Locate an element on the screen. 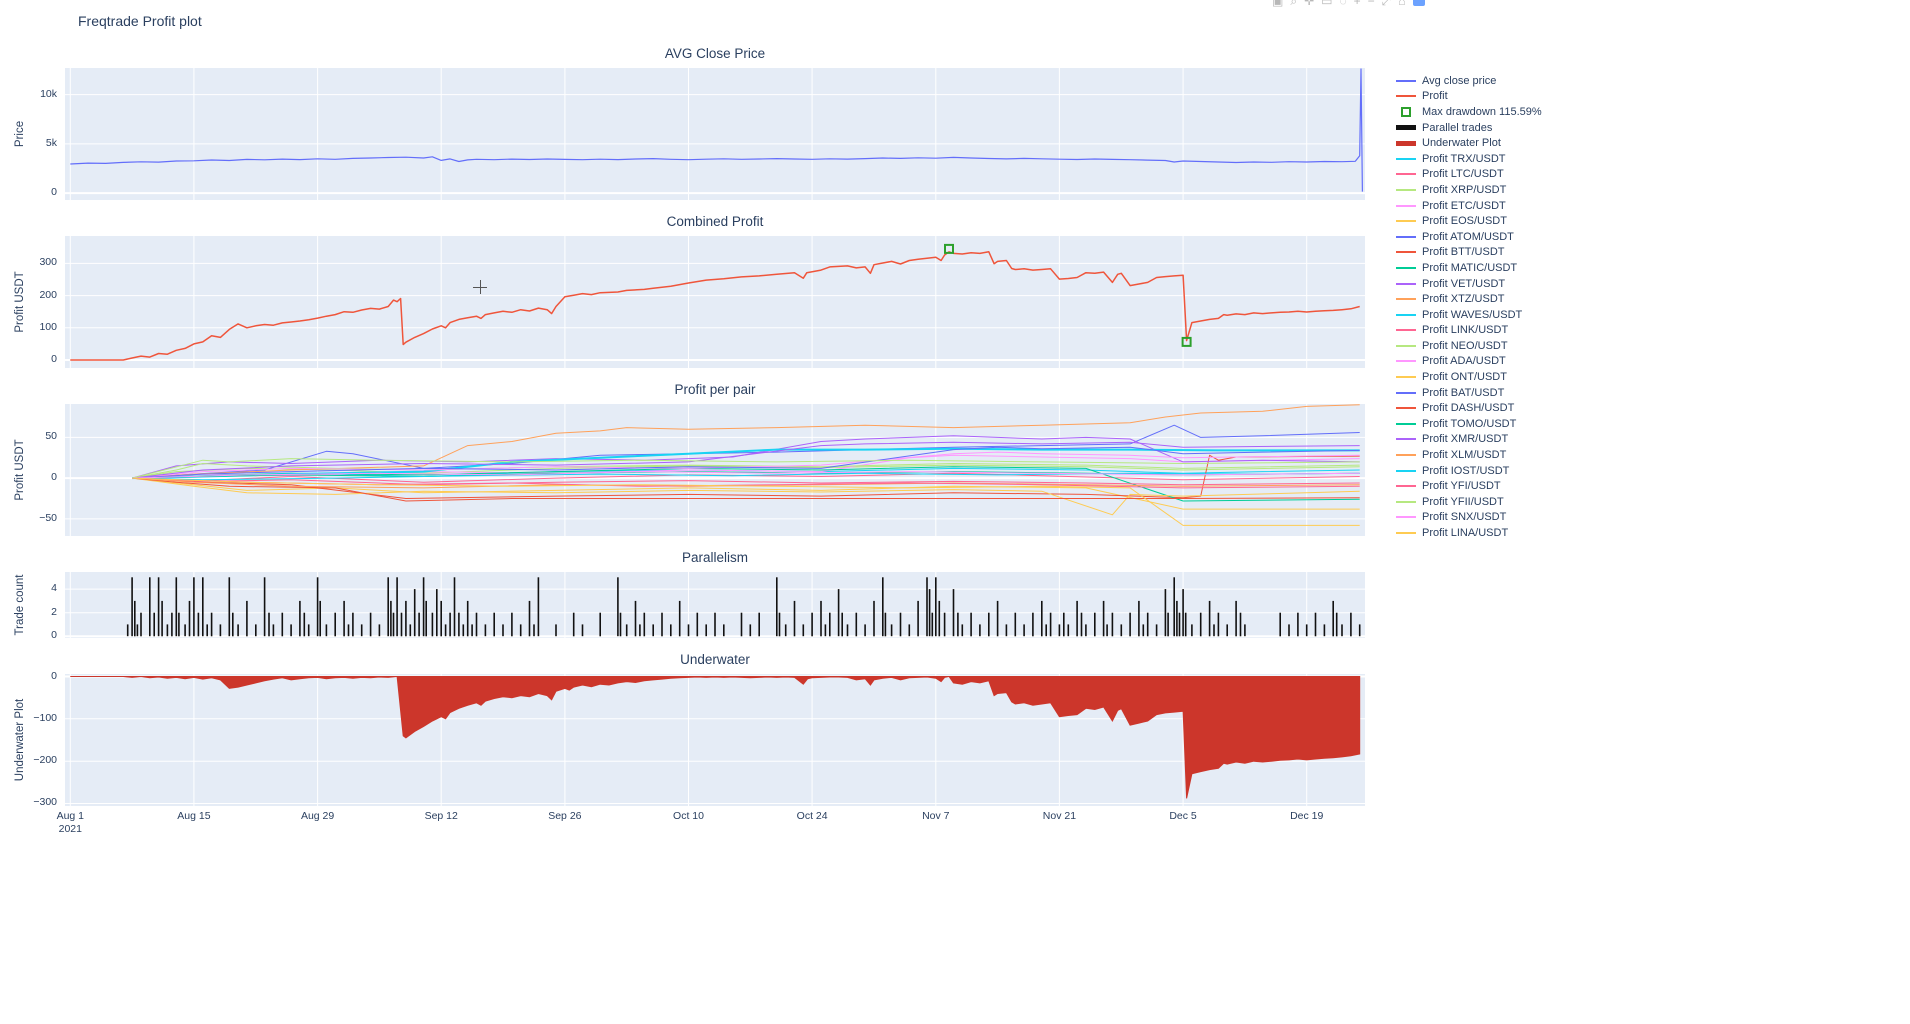 This screenshot has height=1024, width=1910. plot-area-combined-profit is located at coordinates (715, 302).